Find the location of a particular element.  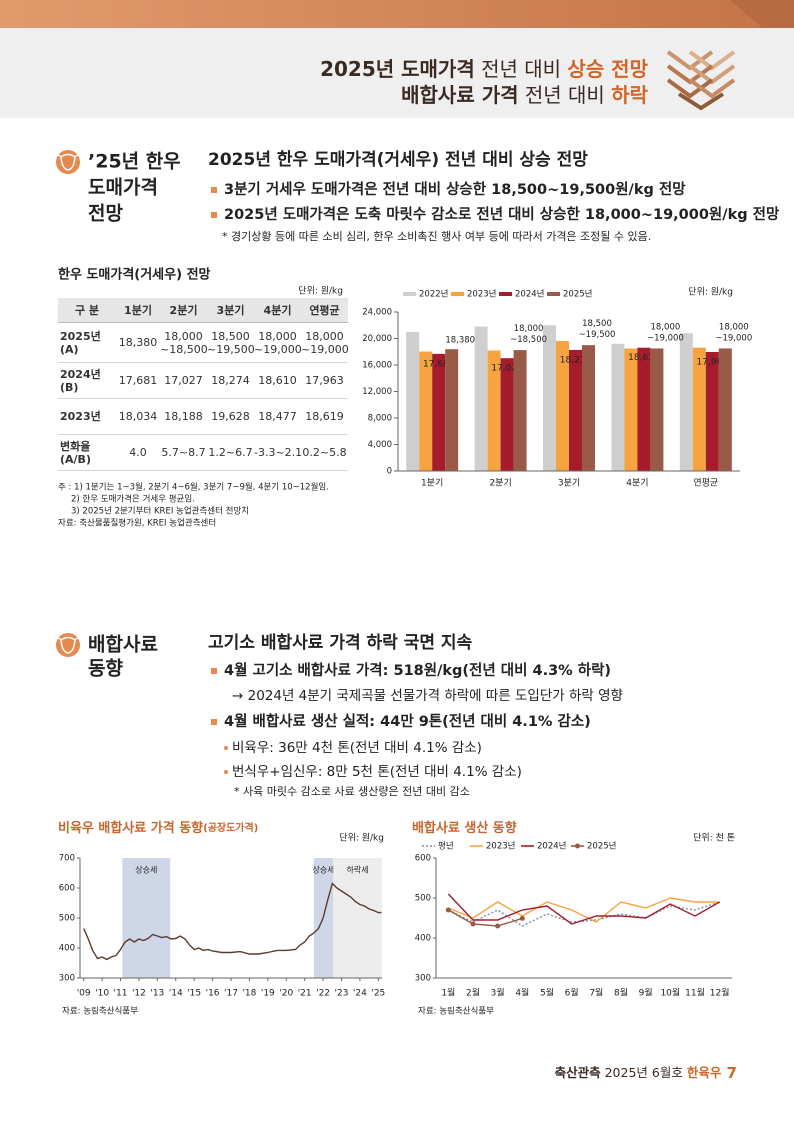

top-band is located at coordinates (397, 14).